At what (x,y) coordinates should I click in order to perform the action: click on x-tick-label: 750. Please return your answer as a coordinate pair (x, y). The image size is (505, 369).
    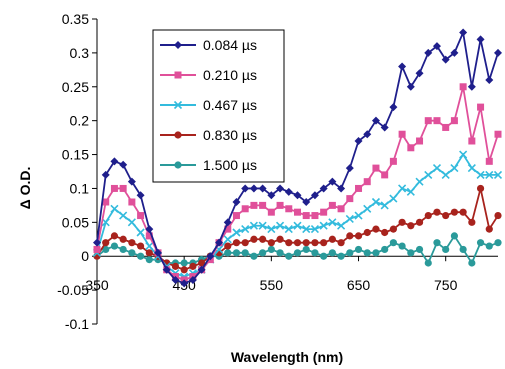
    Looking at the image, I should click on (446, 285).